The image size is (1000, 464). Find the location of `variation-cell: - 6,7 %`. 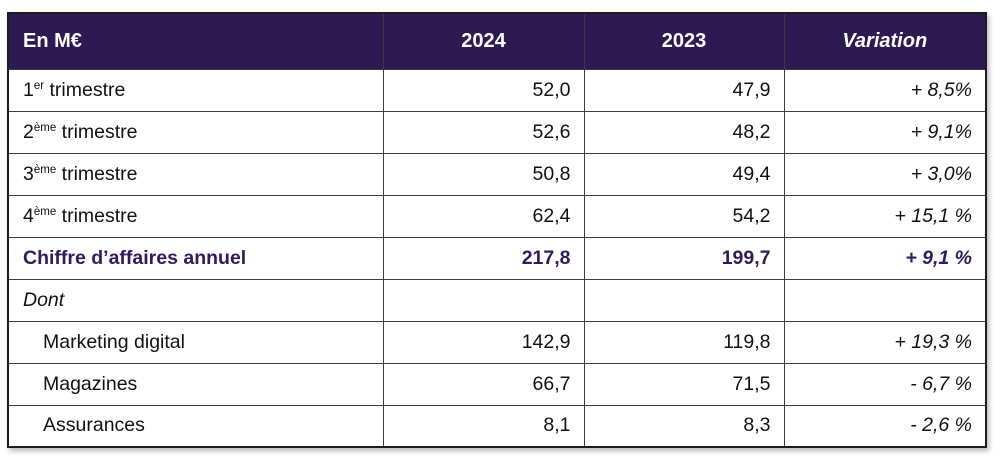

variation-cell: - 6,7 % is located at coordinates (885, 384).